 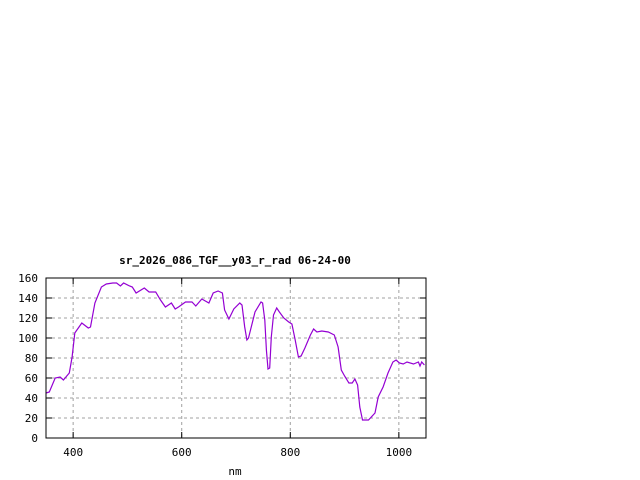 I want to click on x-axis-label: nm, so click(x=235, y=471).